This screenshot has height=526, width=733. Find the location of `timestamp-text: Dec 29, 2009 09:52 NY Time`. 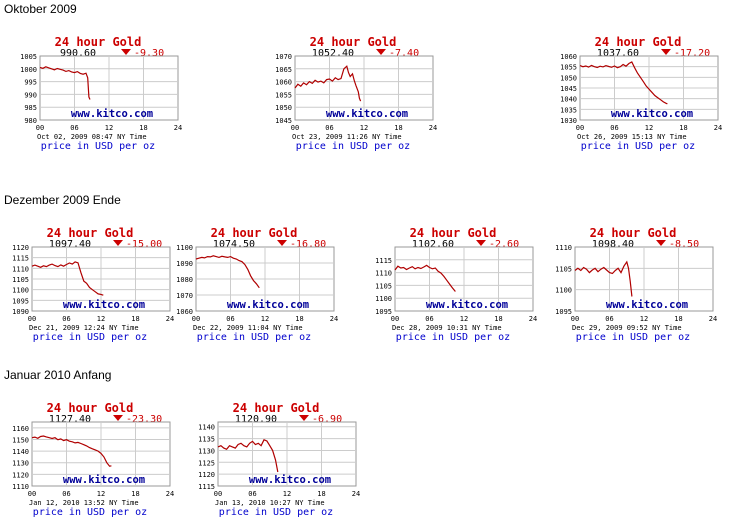

timestamp-text: Dec 29, 2009 09:52 NY Time is located at coordinates (627, 328).